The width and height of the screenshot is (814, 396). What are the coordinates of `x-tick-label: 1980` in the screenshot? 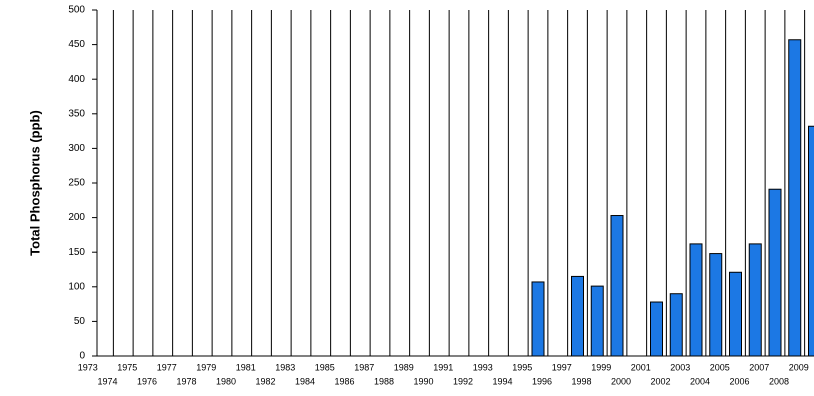 It's located at (226, 381).